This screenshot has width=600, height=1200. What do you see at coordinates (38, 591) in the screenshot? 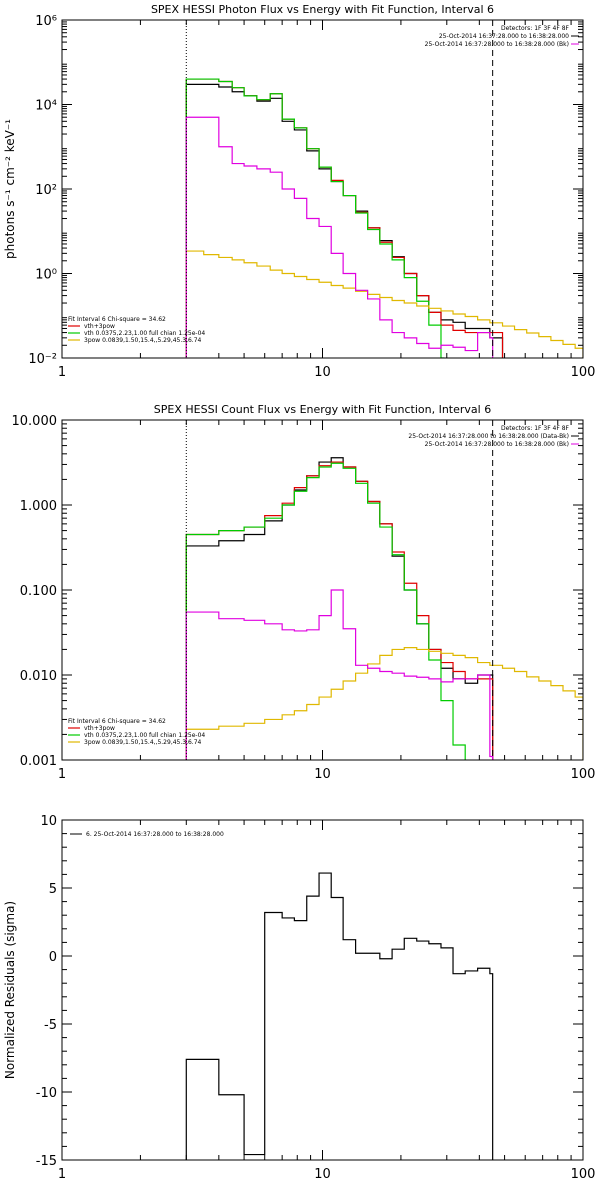
I see `y-tick-label: 0.100` at bounding box center [38, 591].